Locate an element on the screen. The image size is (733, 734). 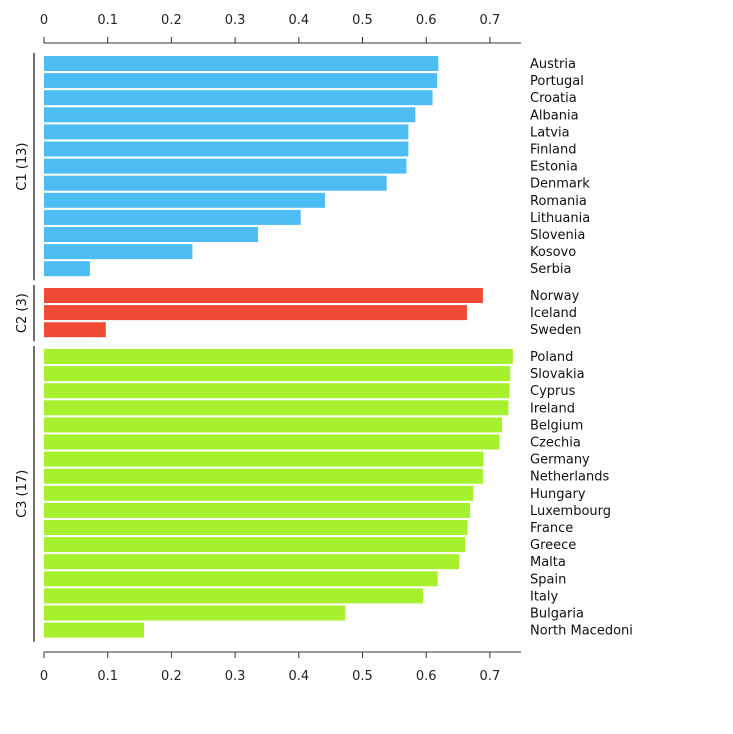
bar-label: Belgium is located at coordinates (556, 425).